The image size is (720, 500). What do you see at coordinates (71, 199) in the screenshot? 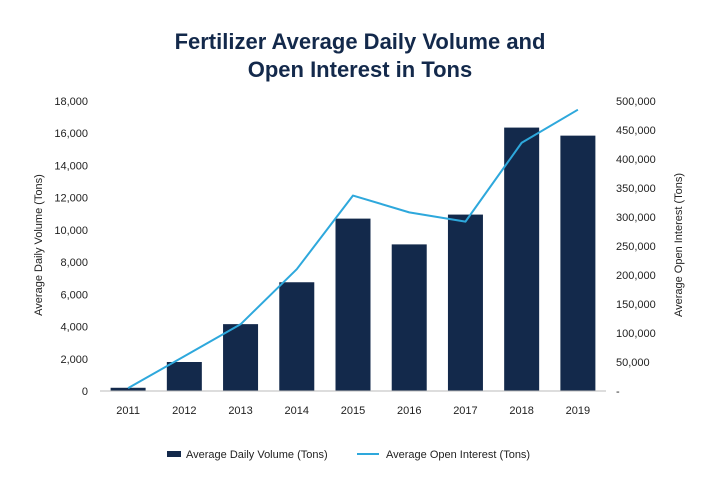
I see `y-tick-label: 12,000` at bounding box center [71, 199].